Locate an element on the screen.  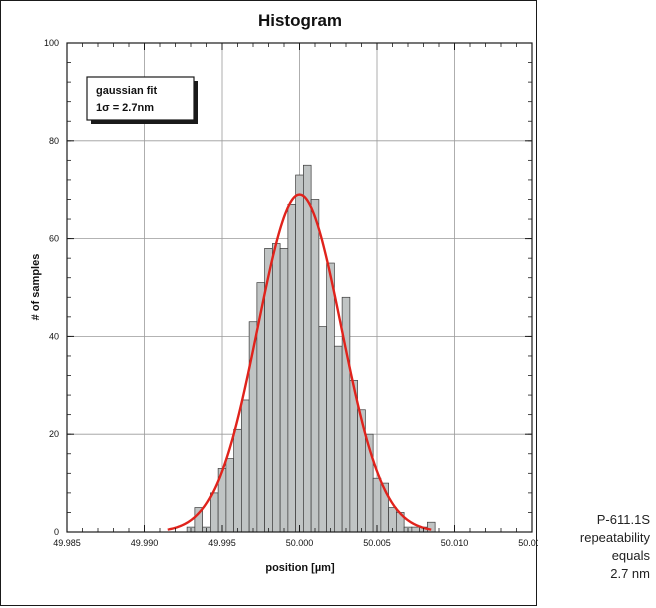
caption-line-equals: equals is located at coordinates (630, 555).